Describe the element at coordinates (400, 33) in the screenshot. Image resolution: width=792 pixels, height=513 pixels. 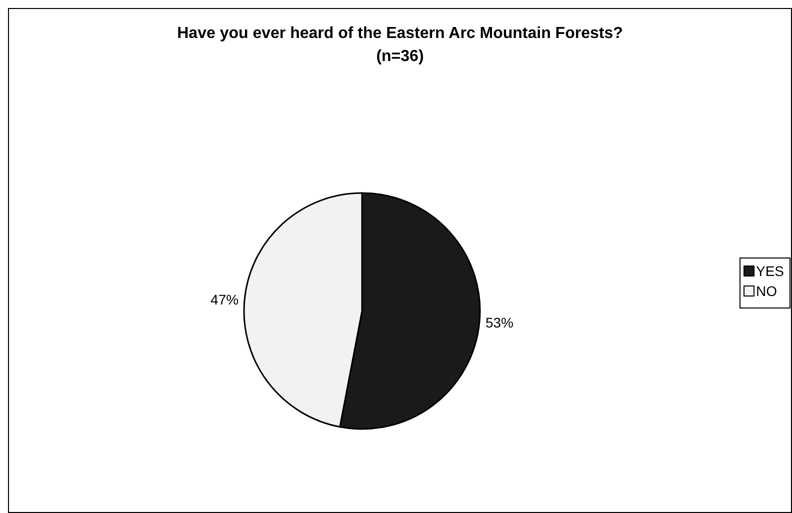
I see `chart-title: Have you ever heard of the Eastern Arc Mountain Forests?` at that location.